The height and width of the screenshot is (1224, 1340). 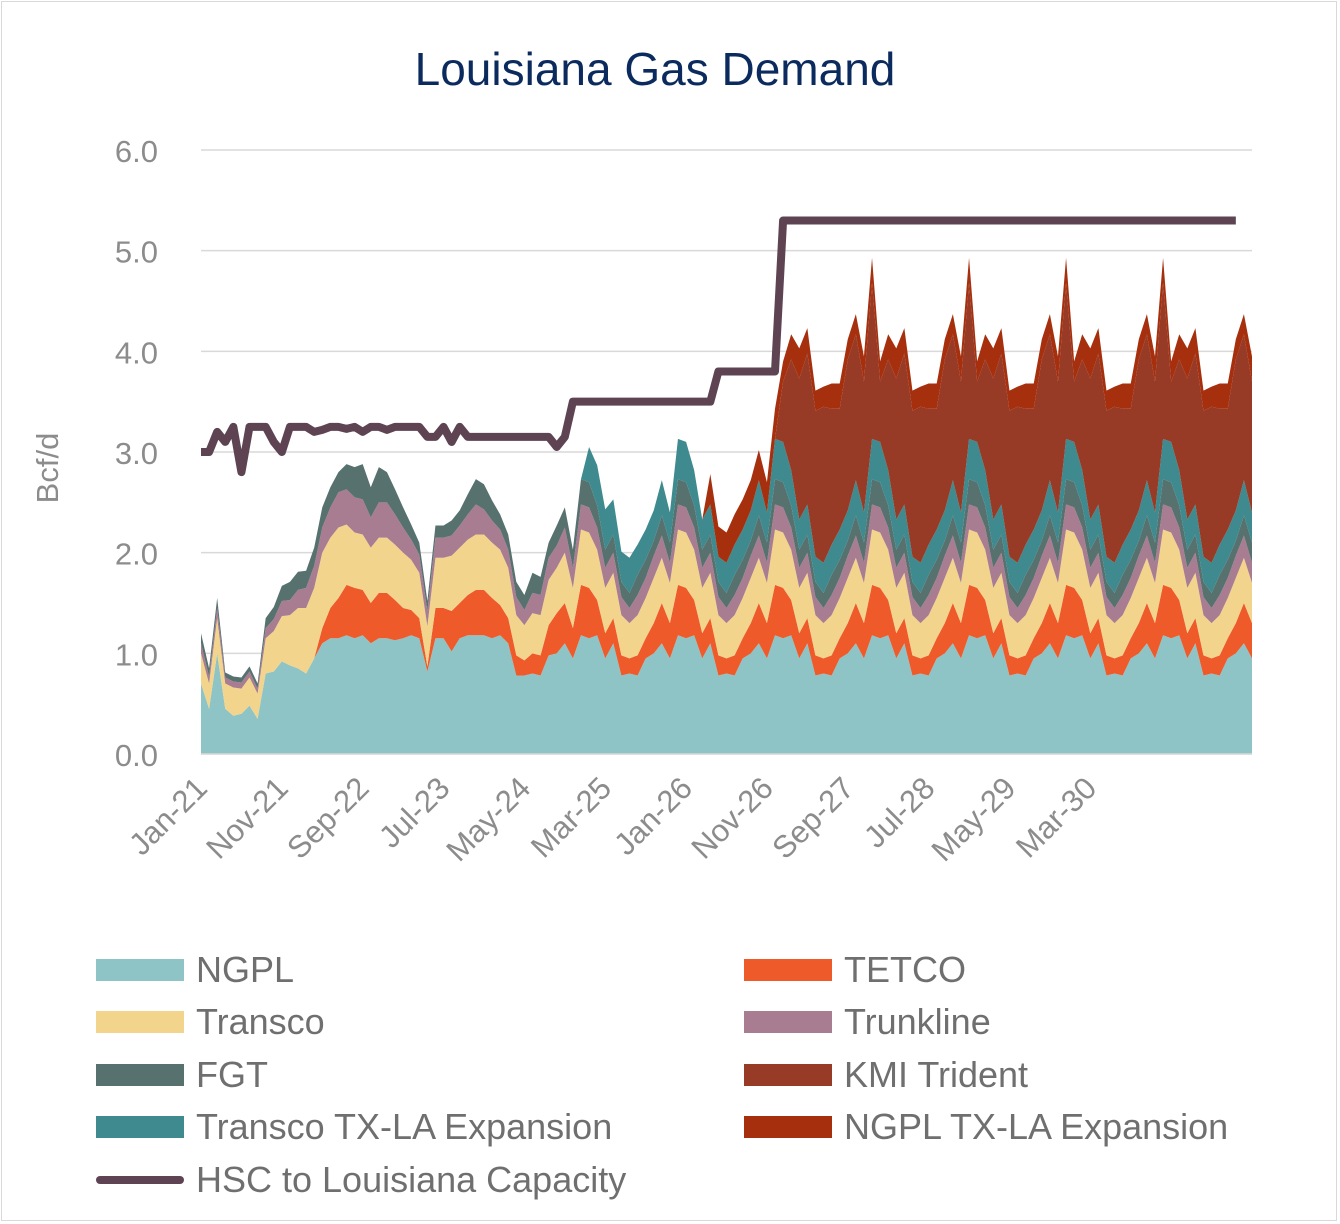 What do you see at coordinates (571, 817) in the screenshot?
I see `x-tick-label: Mar-25` at bounding box center [571, 817].